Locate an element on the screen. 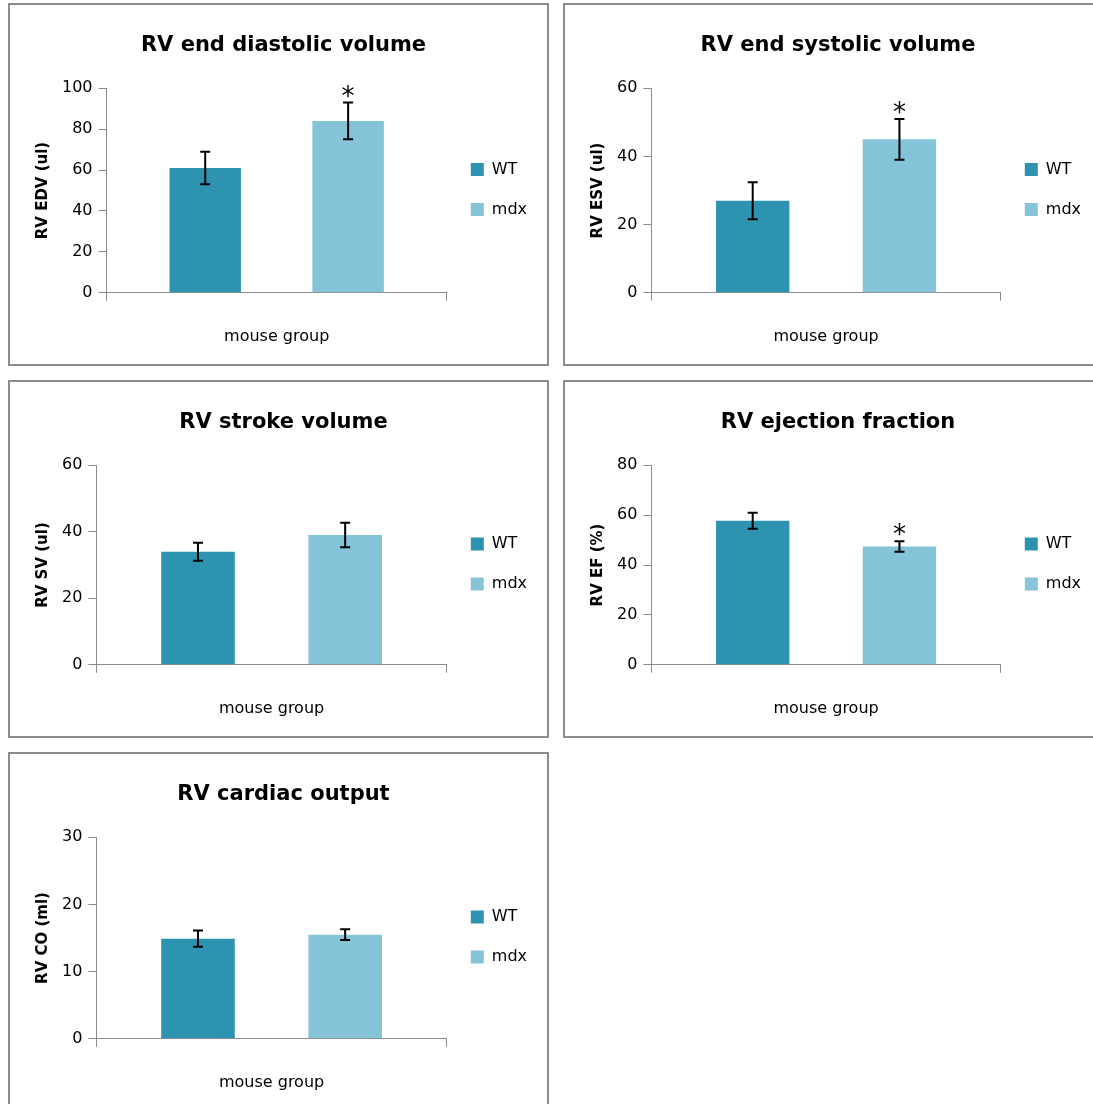 The height and width of the screenshot is (1104, 1093). chart-title: RV cardiac output is located at coordinates (283, 793).